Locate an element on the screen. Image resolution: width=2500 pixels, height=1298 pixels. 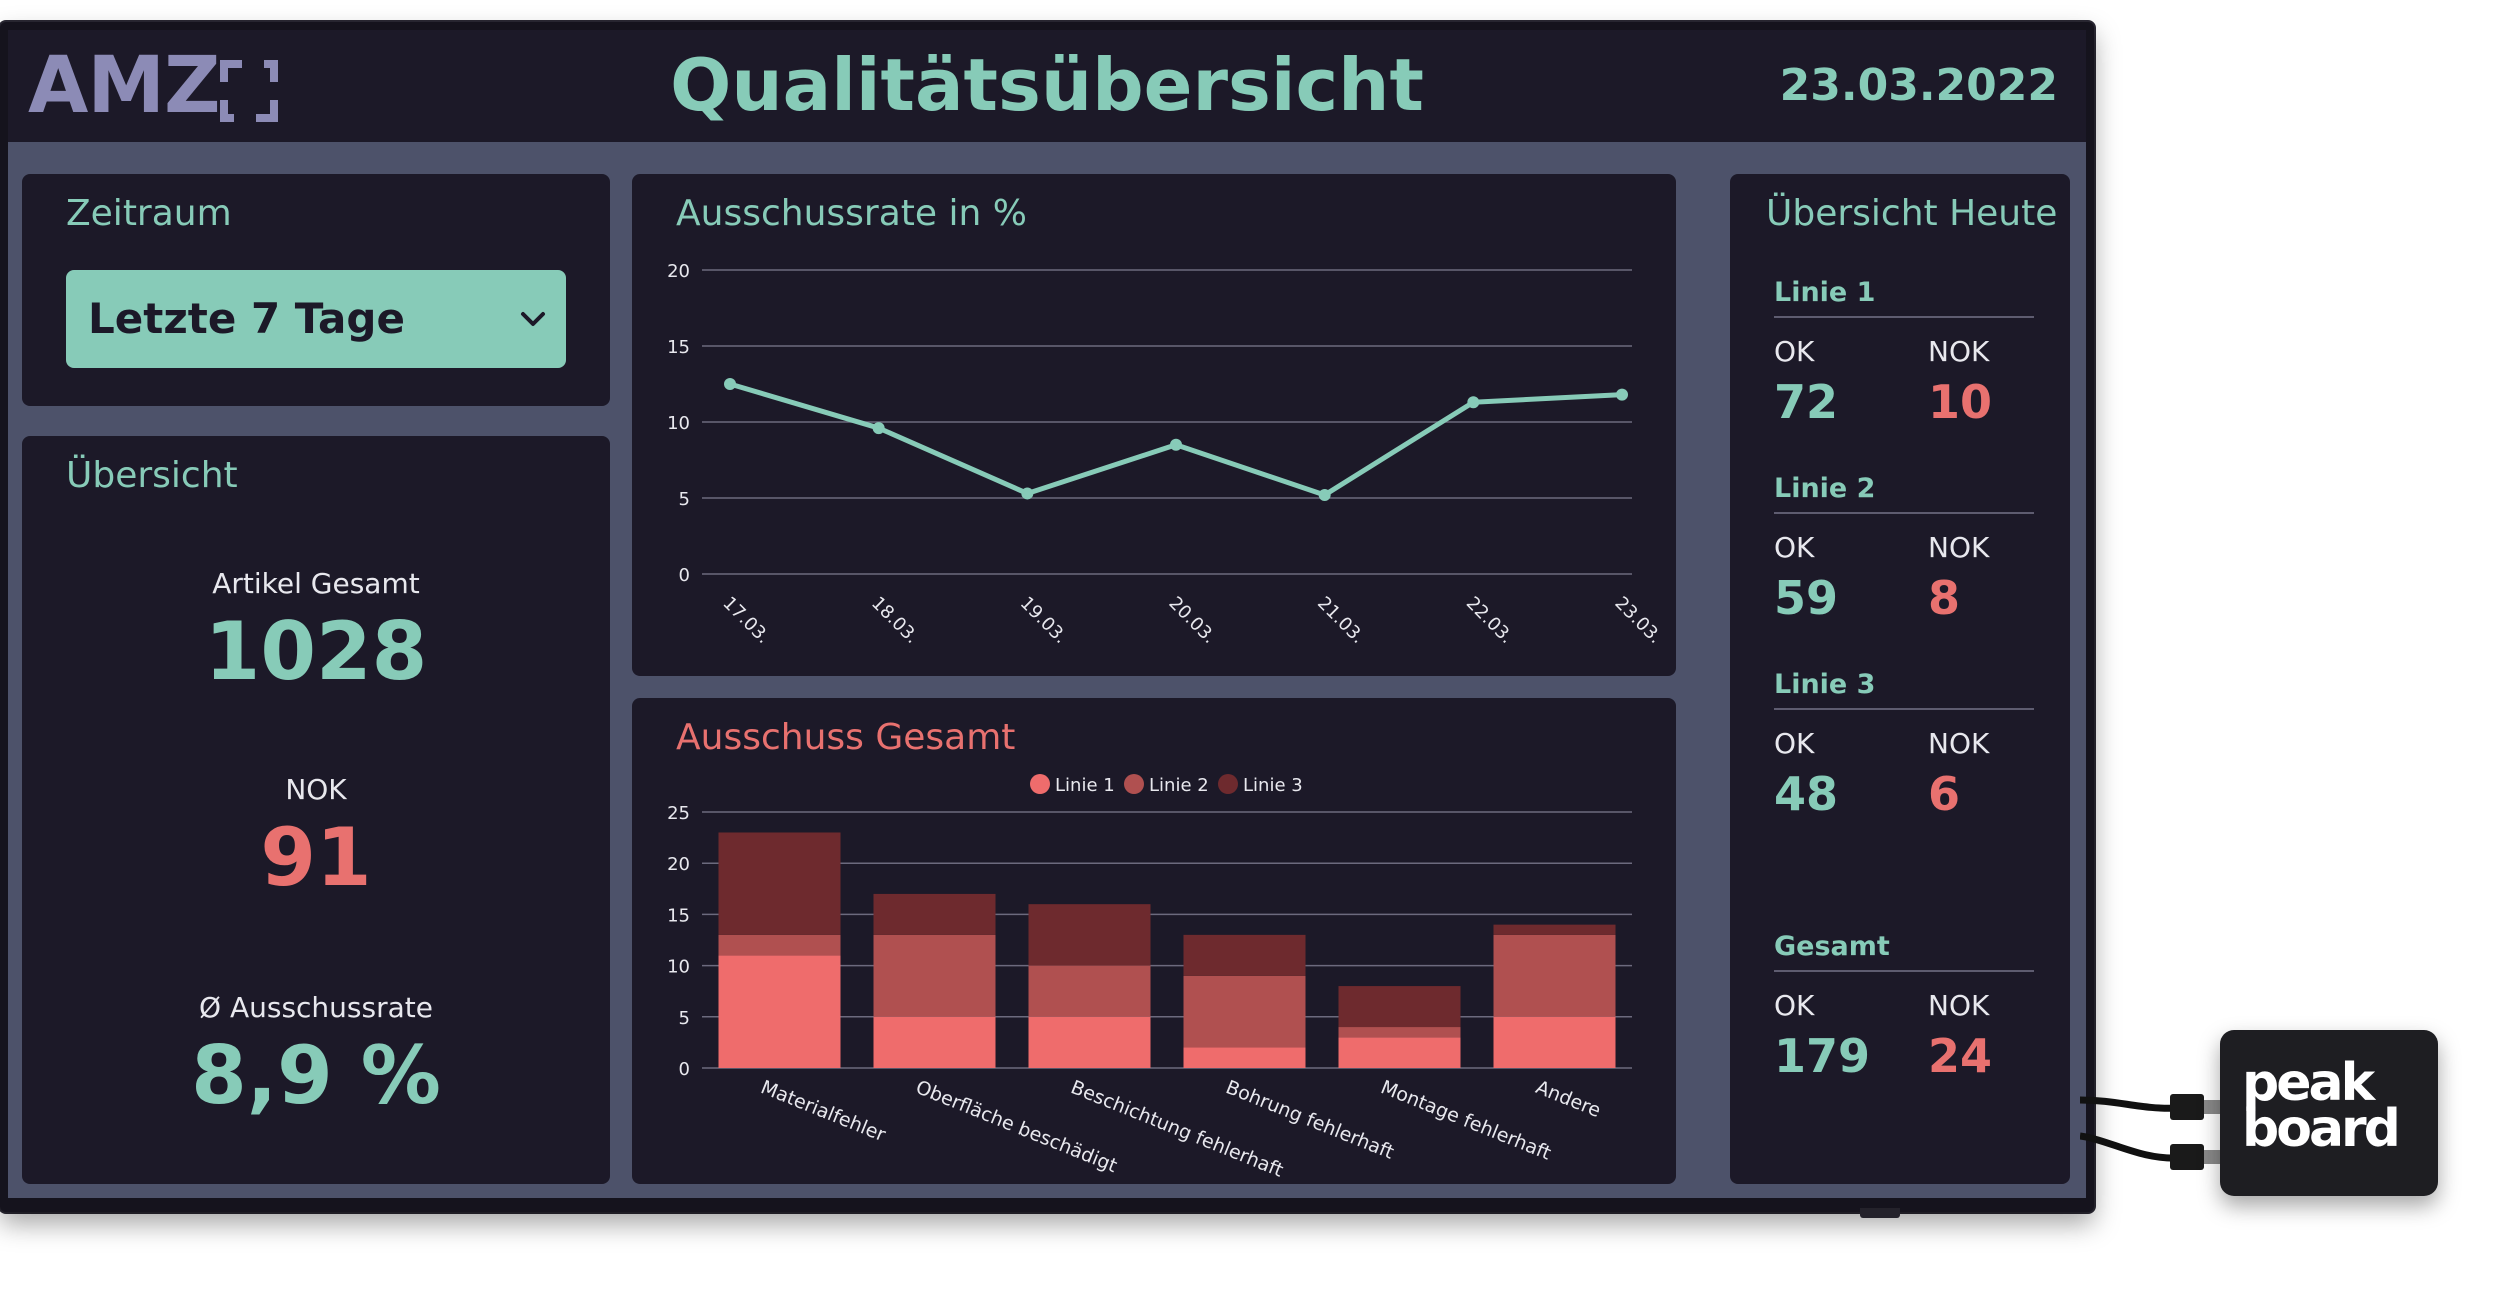
period-panel: Zeitraum Letzte 7 Tage is located at coordinates (316, 290).